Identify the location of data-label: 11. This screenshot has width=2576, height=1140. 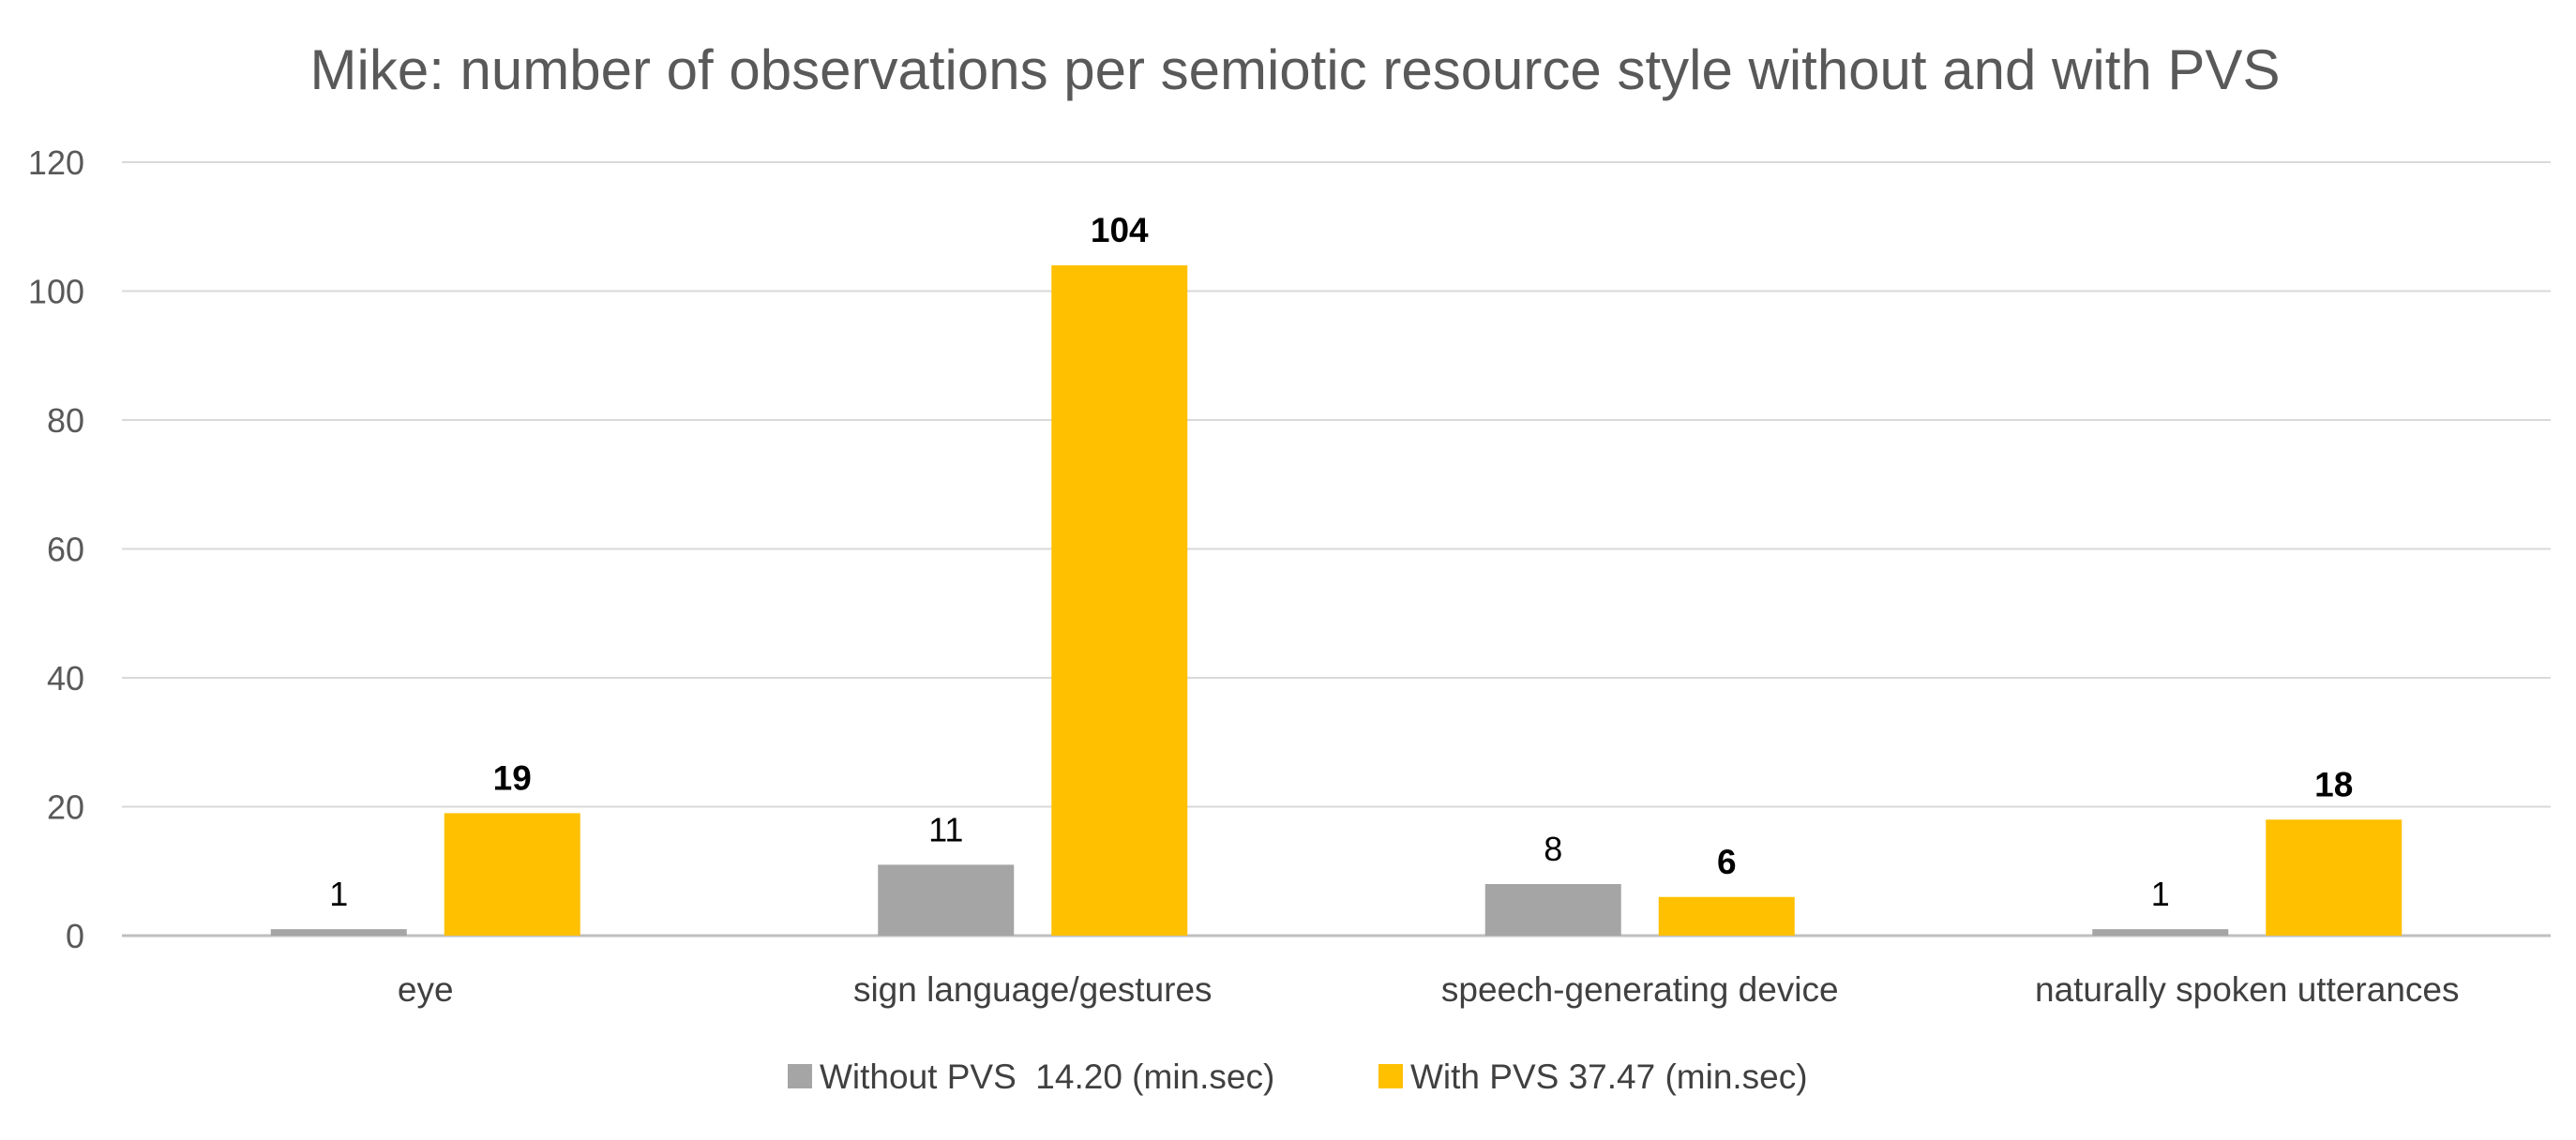
(945, 829).